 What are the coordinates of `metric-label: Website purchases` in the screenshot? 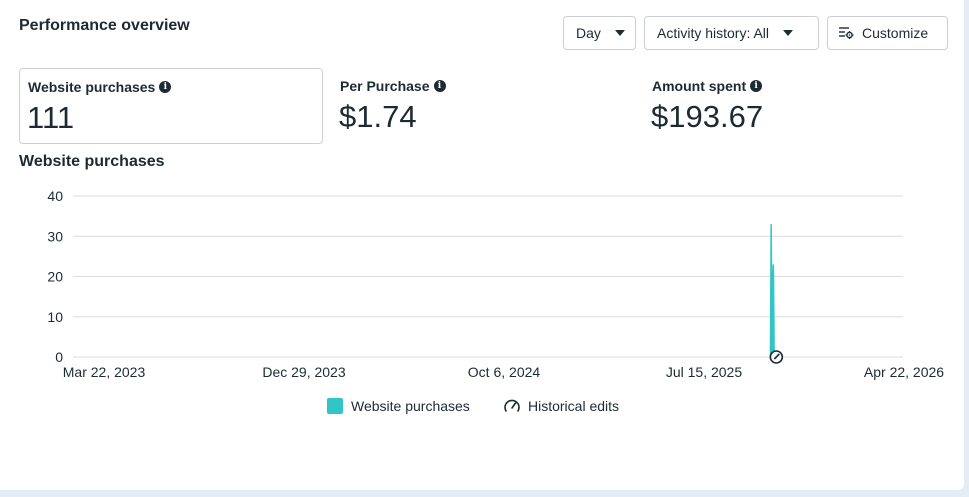 It's located at (92, 87).